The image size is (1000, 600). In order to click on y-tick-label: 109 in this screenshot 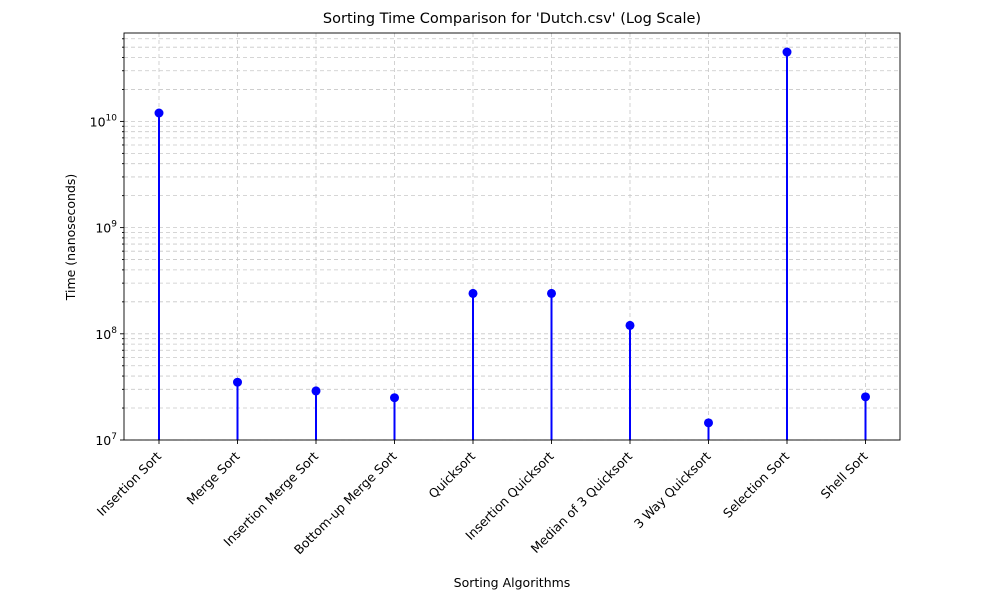, I will do `click(106, 228)`.